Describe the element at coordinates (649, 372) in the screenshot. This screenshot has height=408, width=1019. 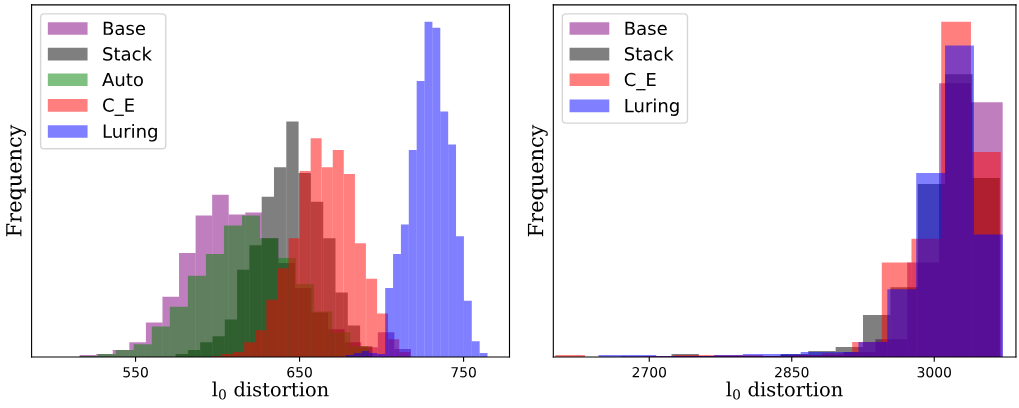
I see `x-tick-label: 2700` at that location.